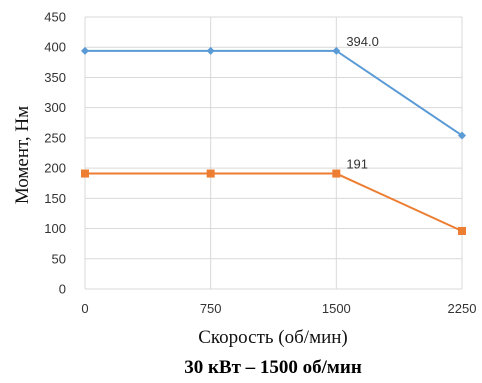 The height and width of the screenshot is (383, 482). What do you see at coordinates (55, 107) in the screenshot?
I see `y-tick-label-6: 300` at bounding box center [55, 107].